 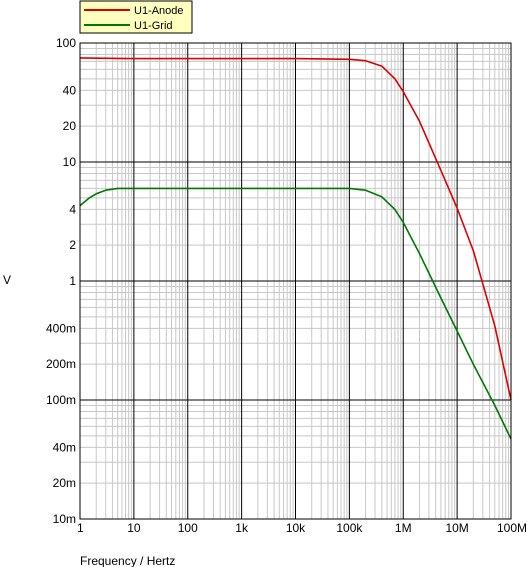 I want to click on y-tick-label: 200m, so click(x=61, y=364).